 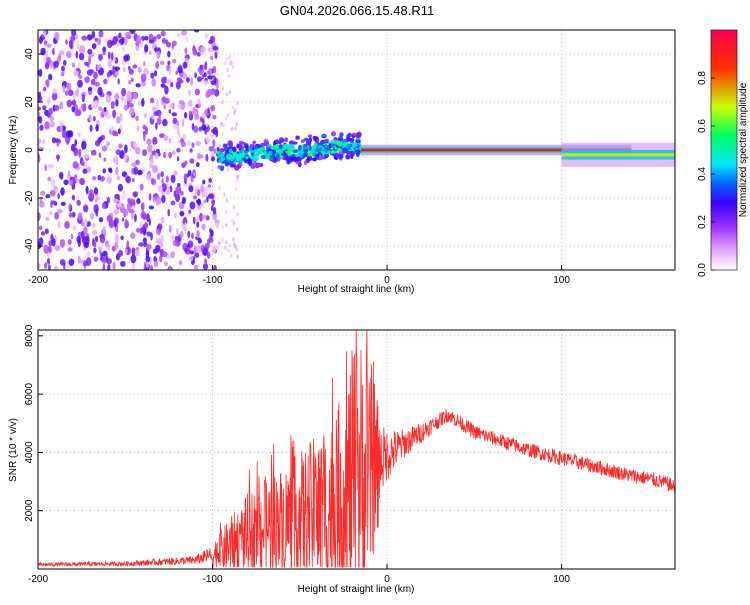 I want to click on colorbar-tick: 0.4, so click(x=702, y=174).